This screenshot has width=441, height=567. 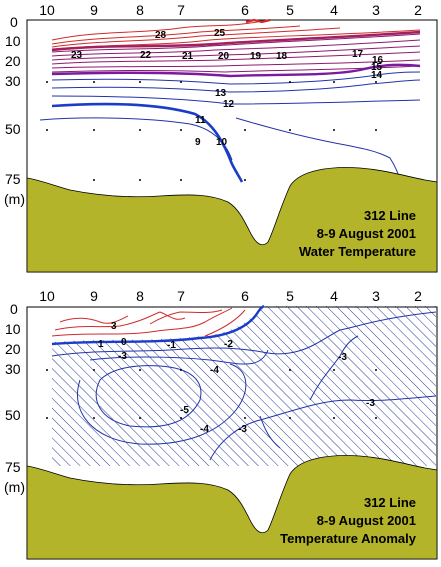 What do you see at coordinates (323, 428) in the screenshot?
I see `anomaly-minus-3-a` at bounding box center [323, 428].